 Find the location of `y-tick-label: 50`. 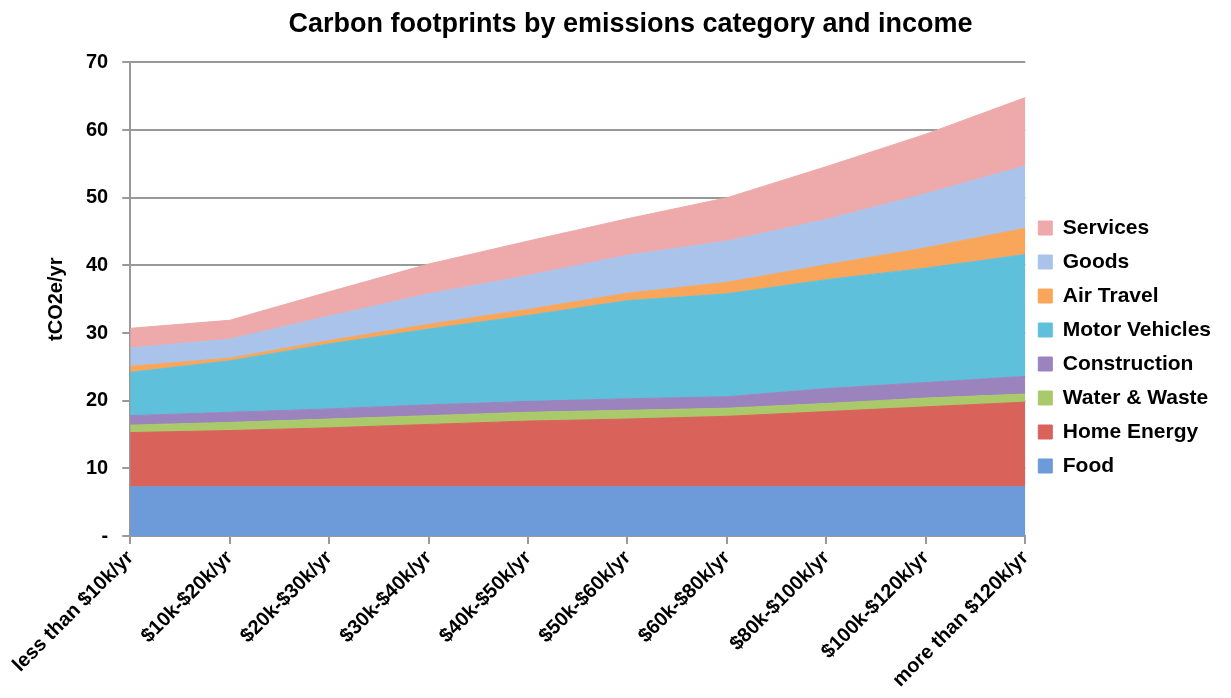

y-tick-label: 50 is located at coordinates (97, 196).